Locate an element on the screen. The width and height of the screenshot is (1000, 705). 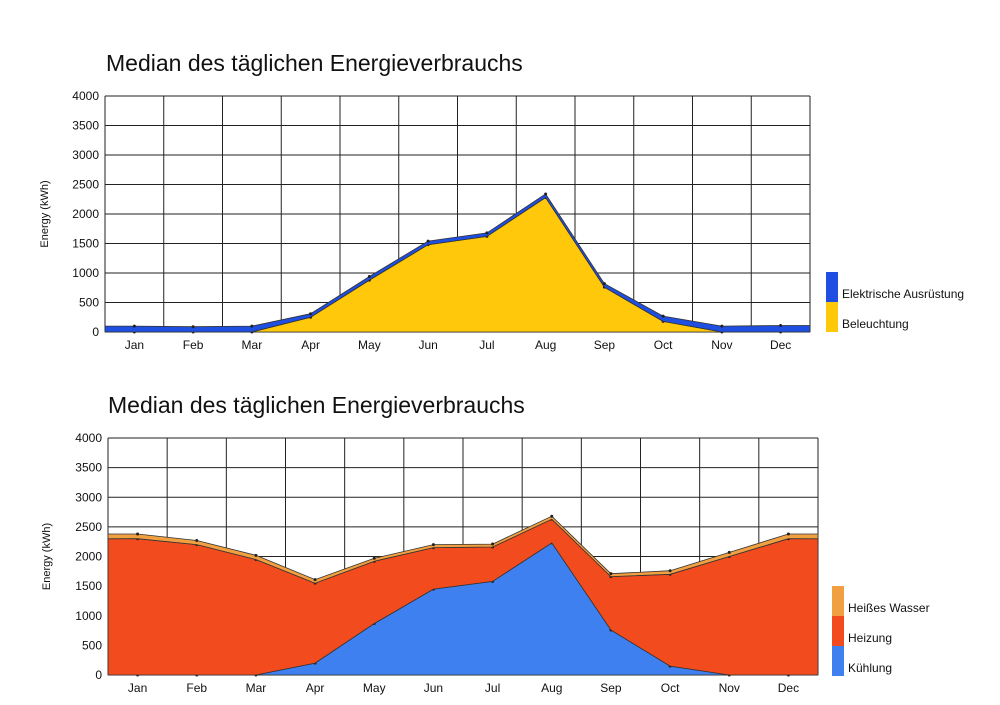
legend-label: Kühlung is located at coordinates (870, 668).